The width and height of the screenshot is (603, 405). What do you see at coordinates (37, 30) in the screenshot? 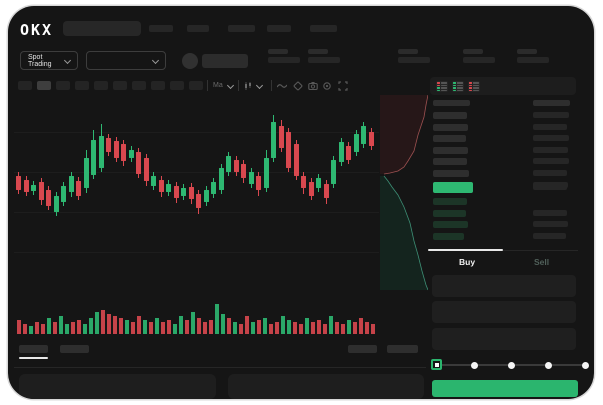
I see `okx-logo: OKX` at bounding box center [37, 30].